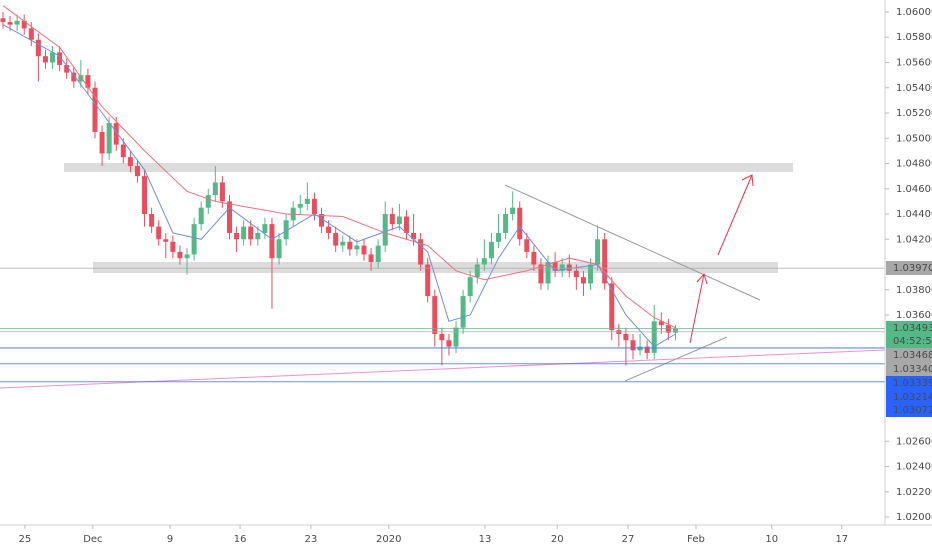 The height and width of the screenshot is (550, 932). Describe the element at coordinates (914, 467) in the screenshot. I see `y-tick-label: 1.02400` at that location.